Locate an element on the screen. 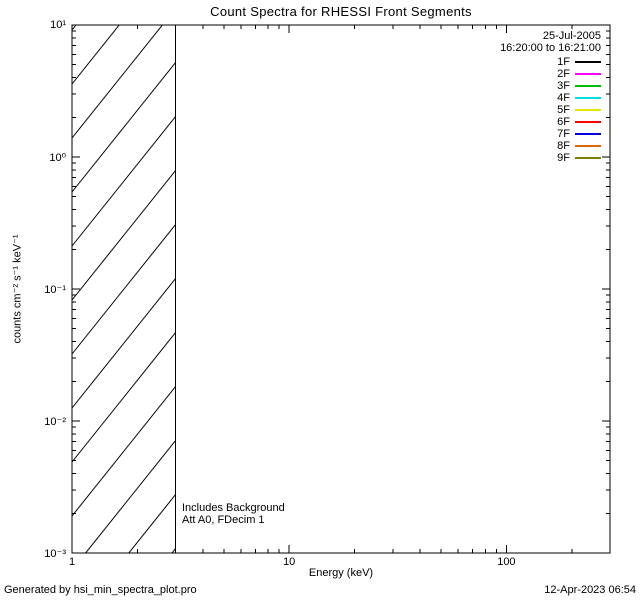 This screenshot has width=640, height=600. annotation-attenuator-state: Att A0, FDecim 1 is located at coordinates (223, 520).